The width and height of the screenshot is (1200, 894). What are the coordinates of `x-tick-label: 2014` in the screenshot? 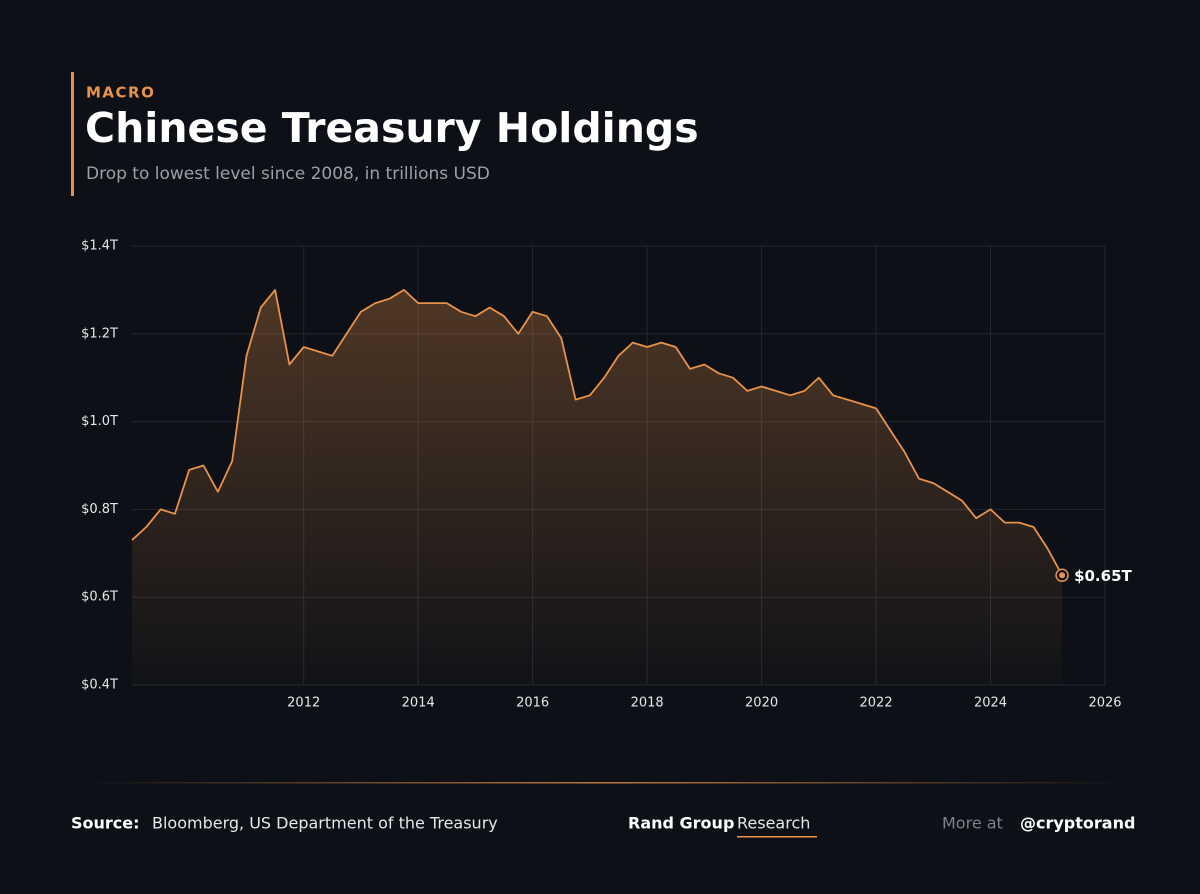 It's located at (418, 703).